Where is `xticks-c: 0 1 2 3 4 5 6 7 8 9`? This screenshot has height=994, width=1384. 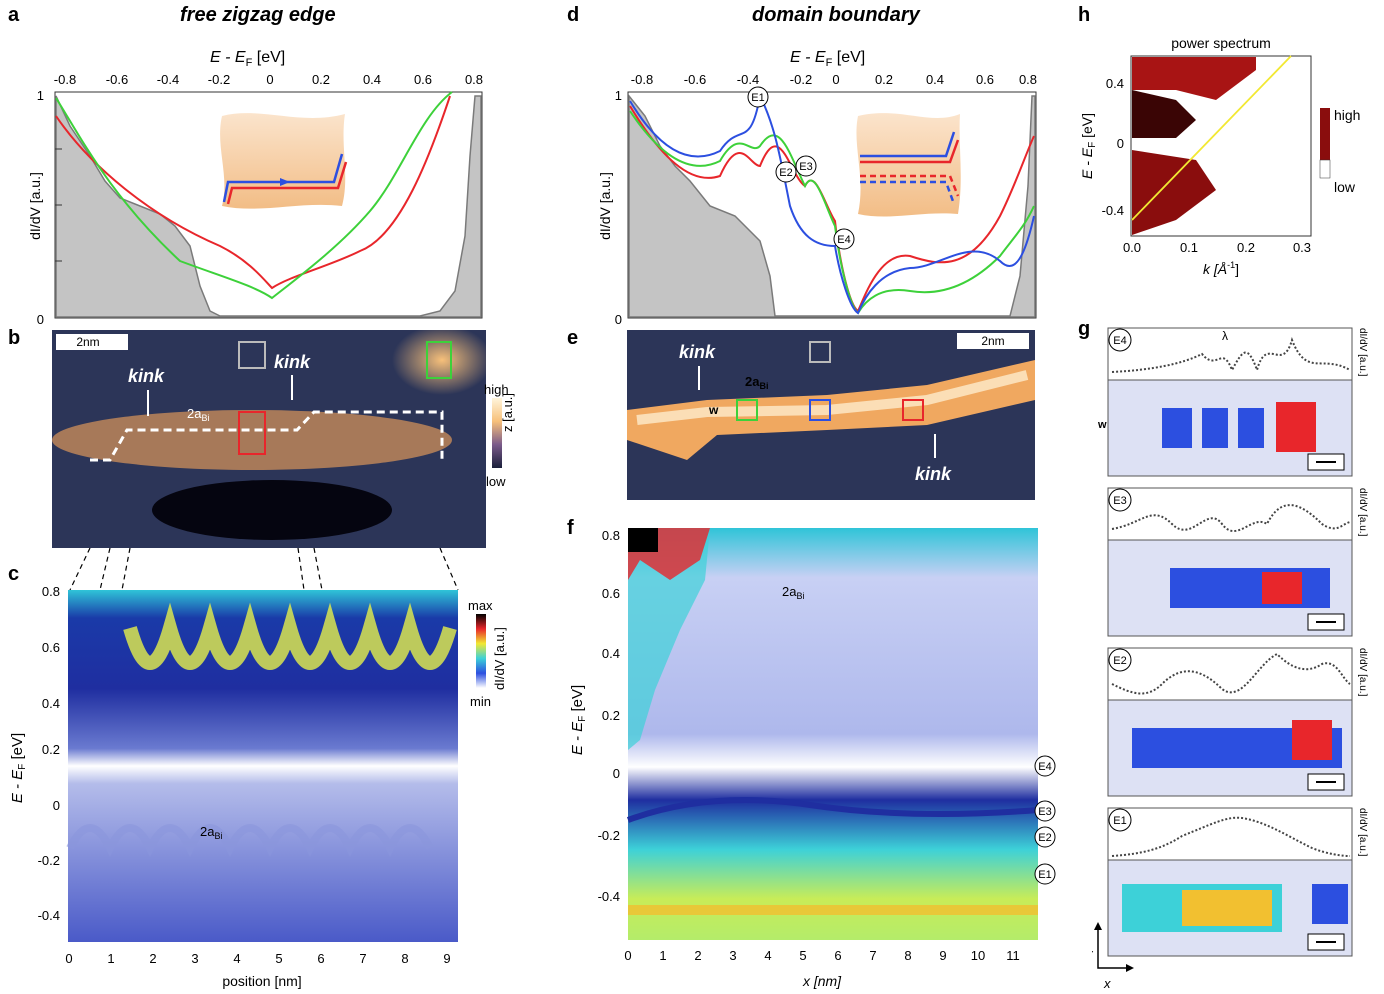
xticks-c: 0 1 2 3 4 5 6 7 8 9 is located at coordinates (257, 958).